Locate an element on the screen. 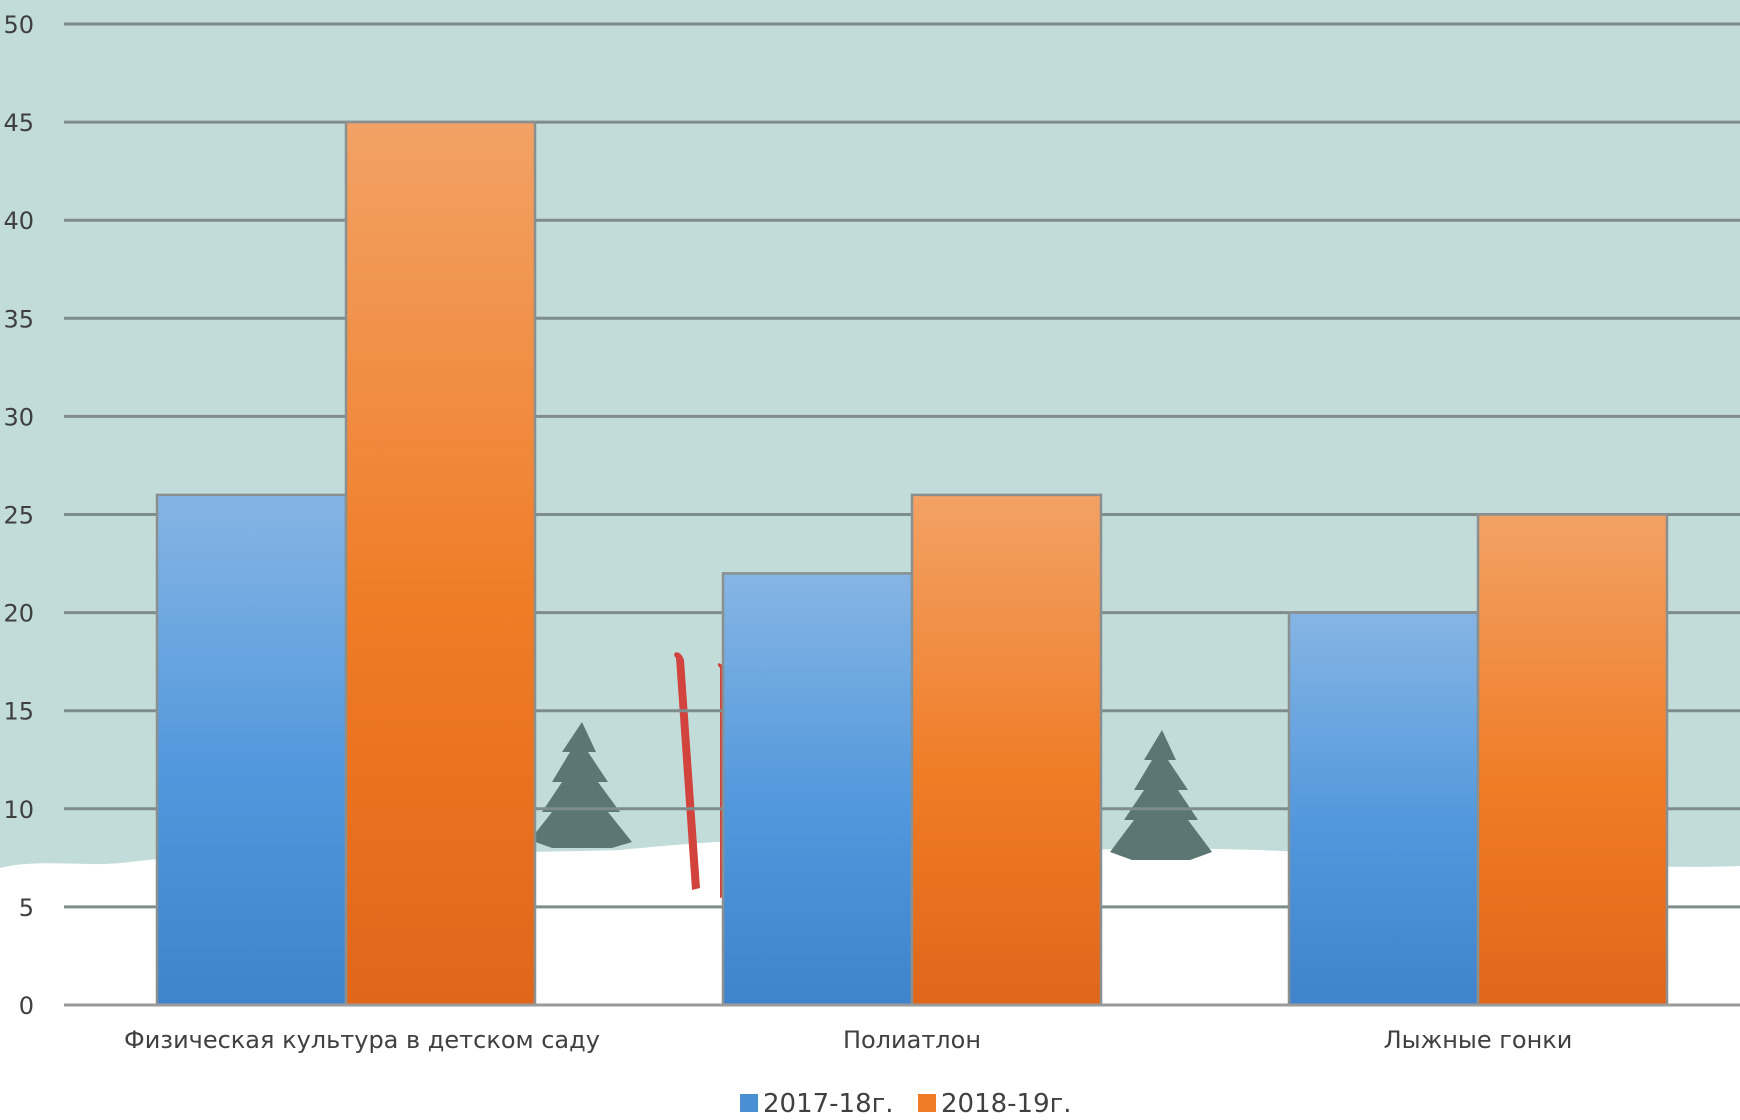  y-tick-label: 45 is located at coordinates (18, 123).